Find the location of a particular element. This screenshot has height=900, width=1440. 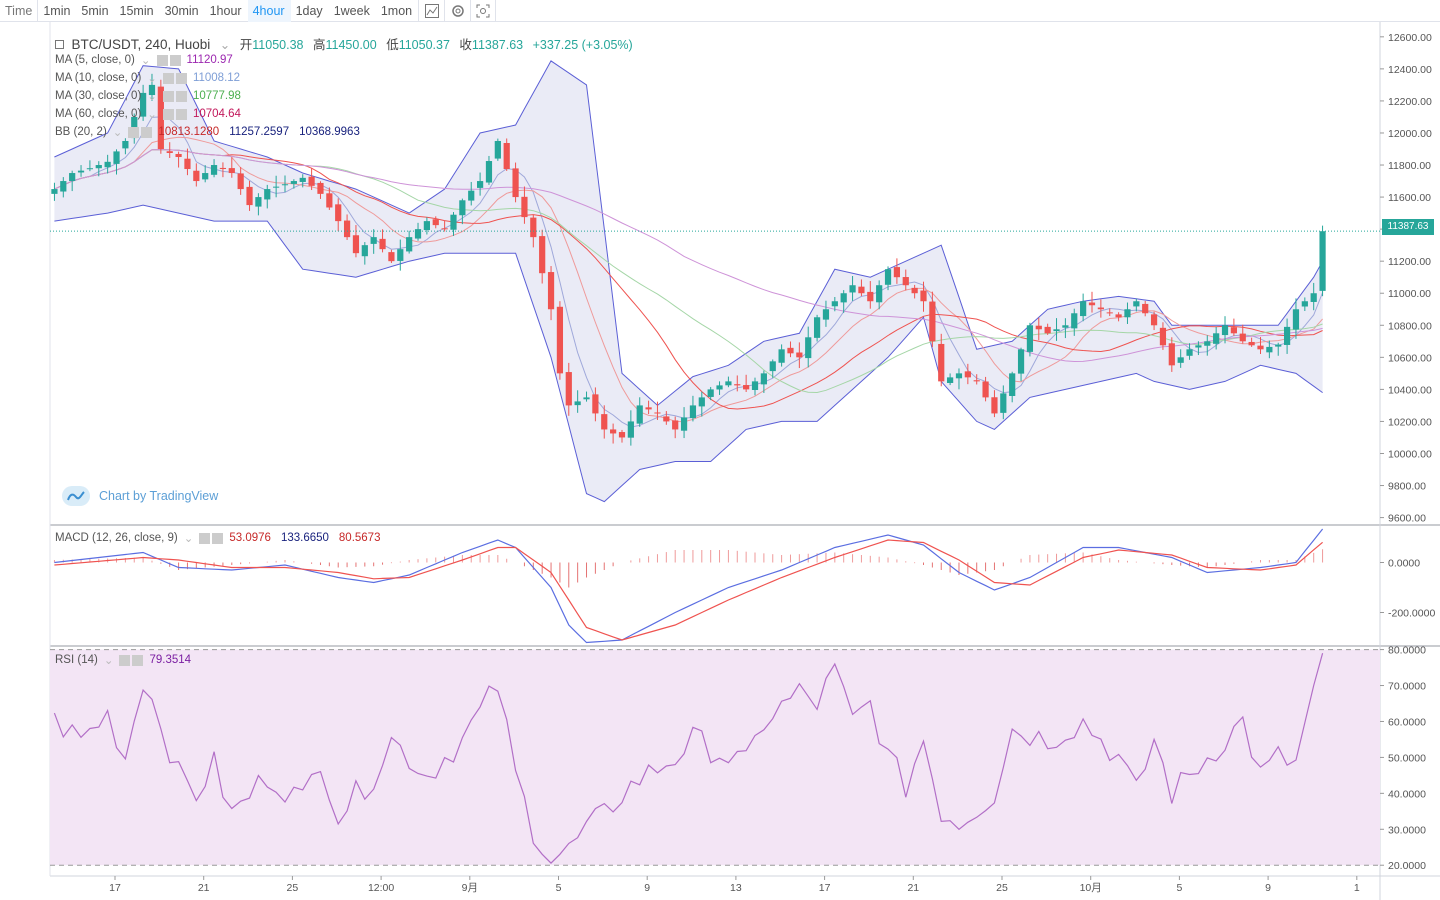

high-value: 11450.00 is located at coordinates (351, 45).